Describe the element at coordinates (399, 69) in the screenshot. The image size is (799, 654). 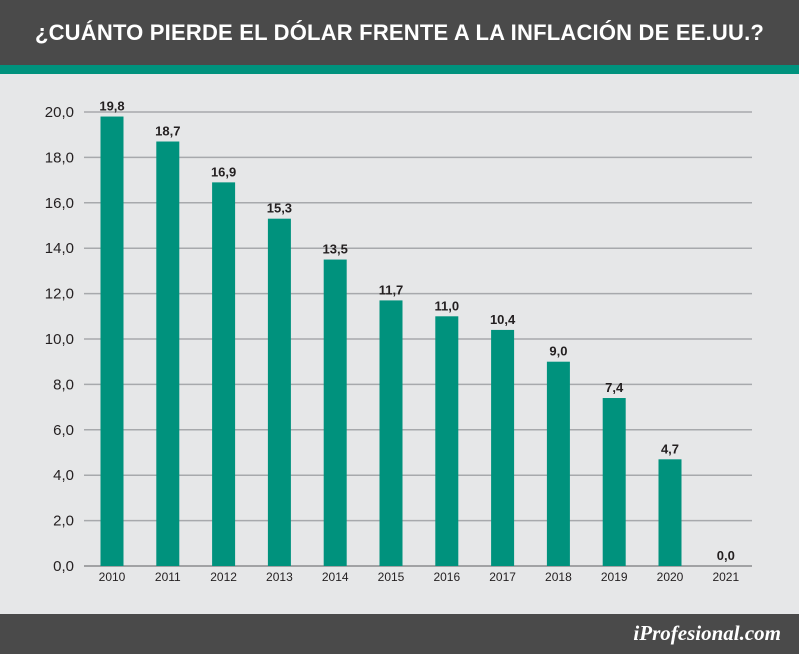
I see `accent-bar` at that location.